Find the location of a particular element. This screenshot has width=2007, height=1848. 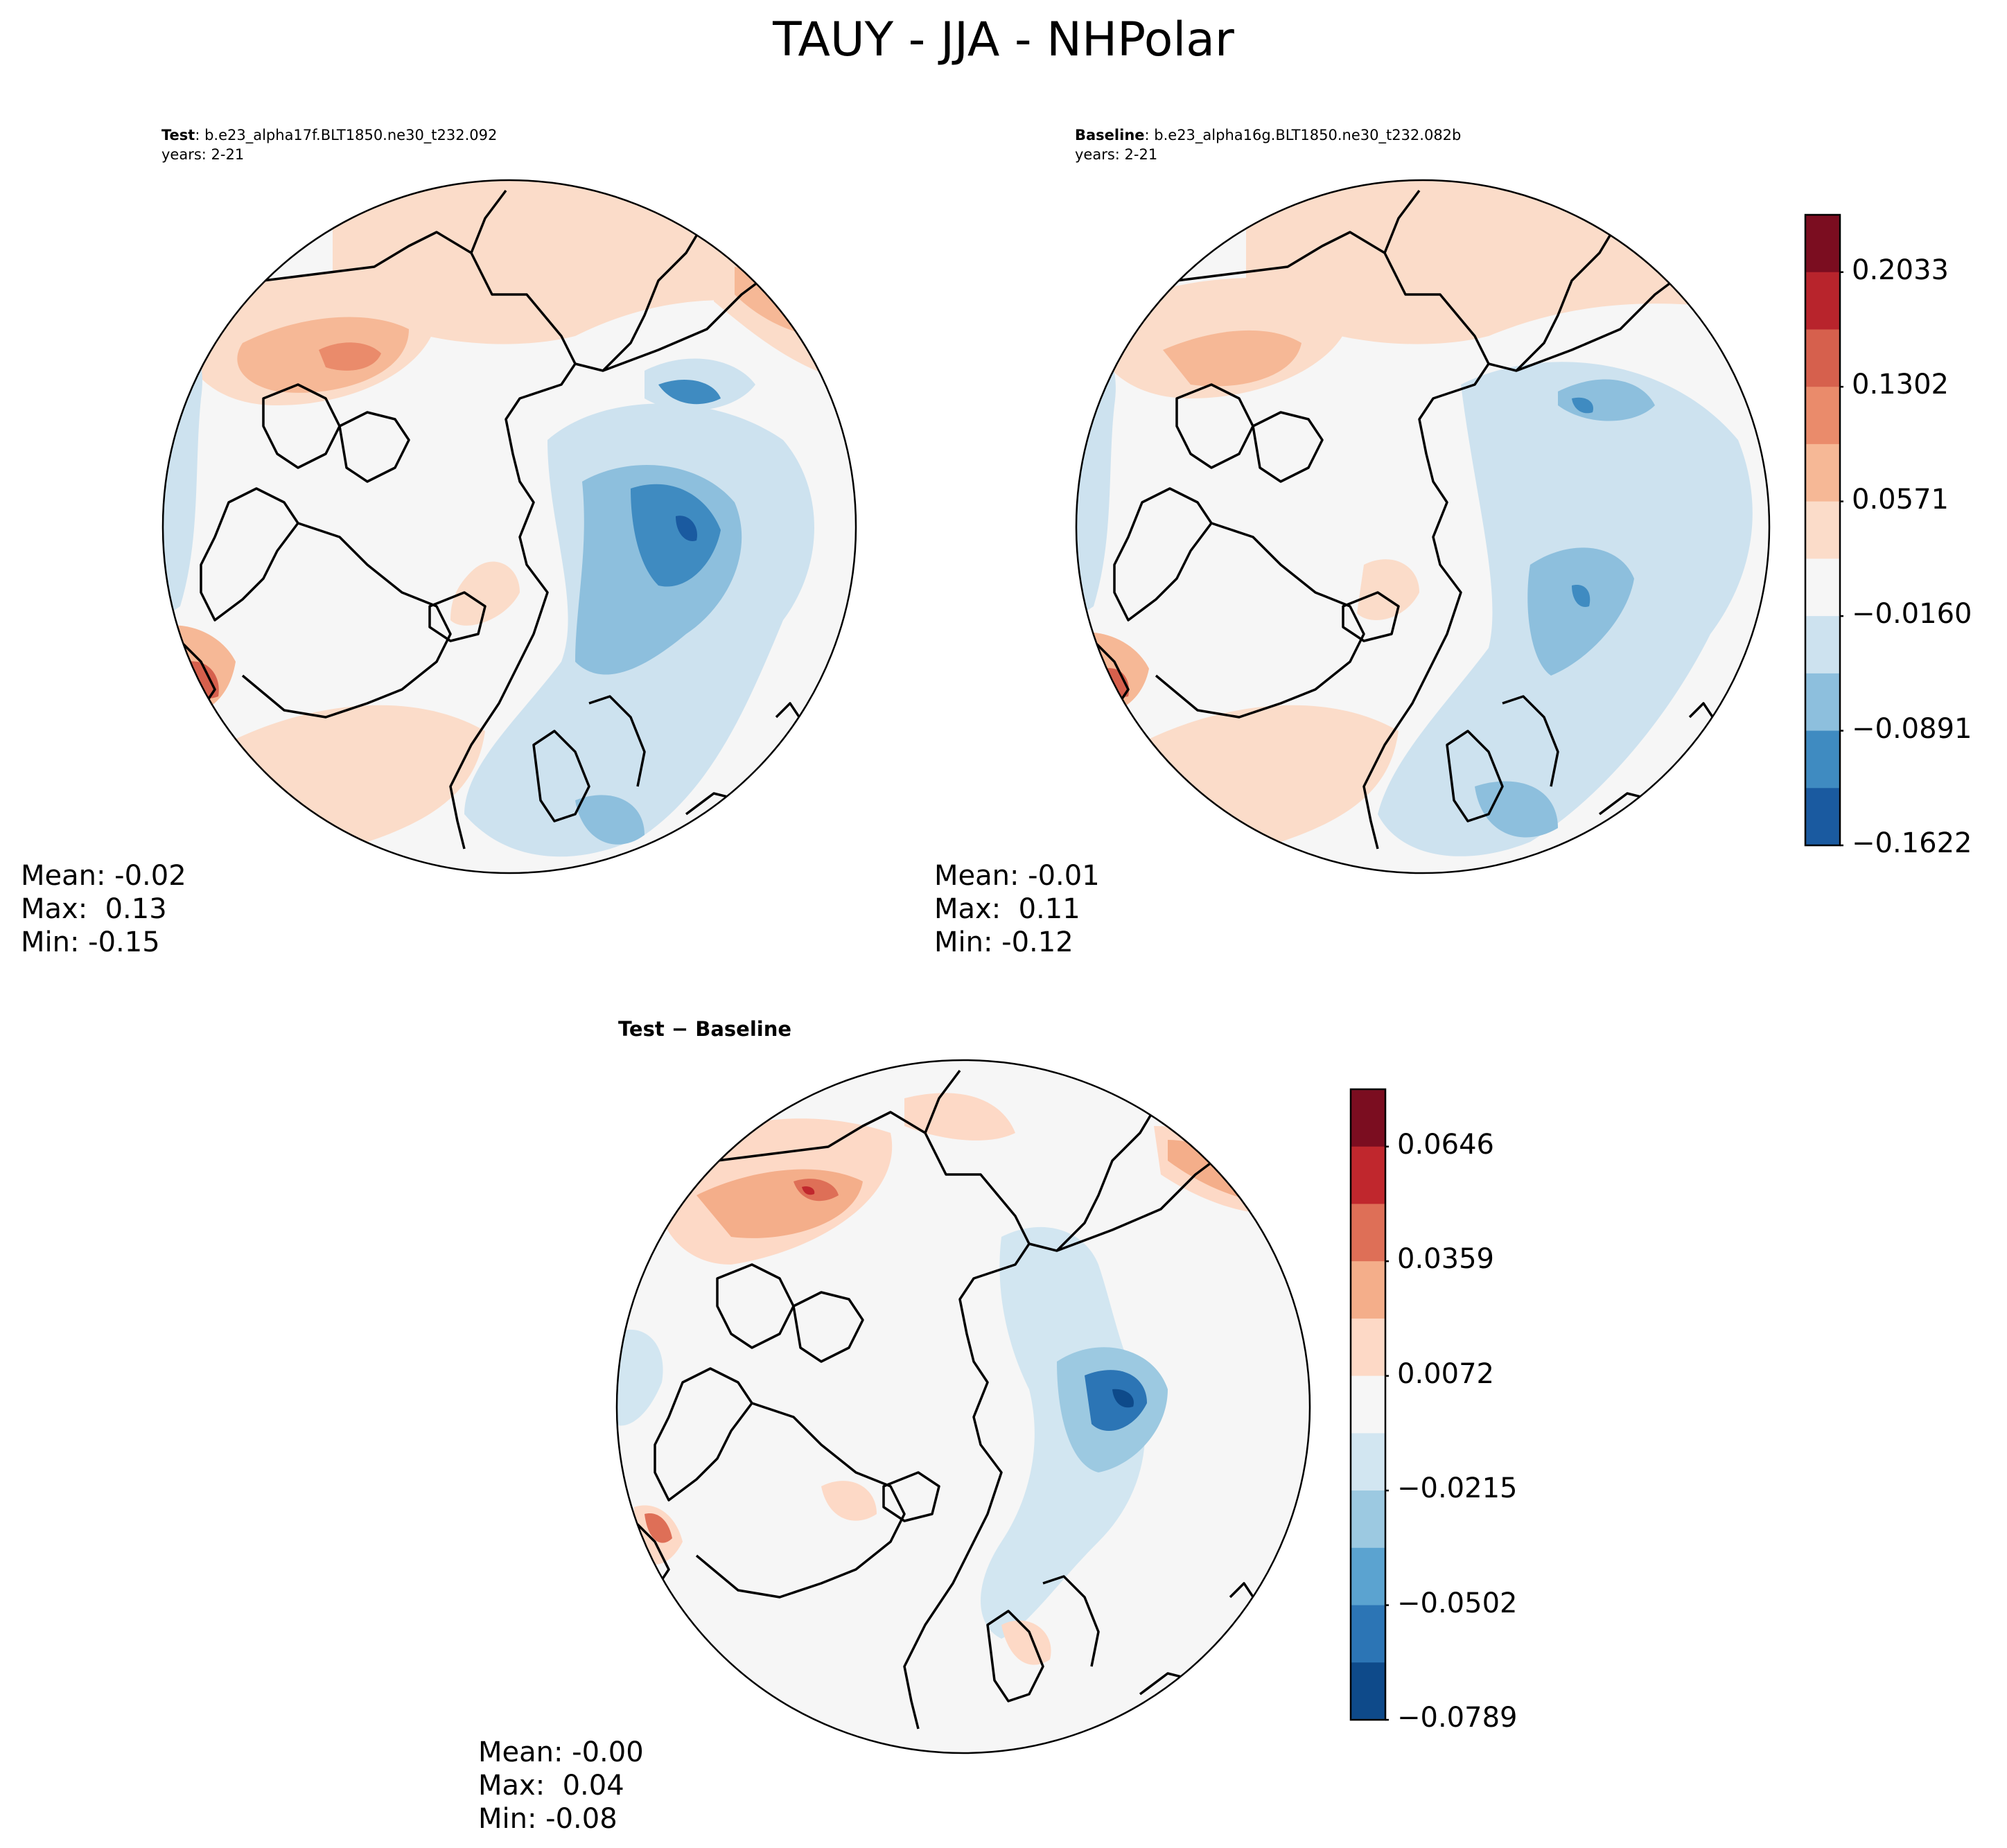

diff-label-minus: − is located at coordinates (680, 1029).